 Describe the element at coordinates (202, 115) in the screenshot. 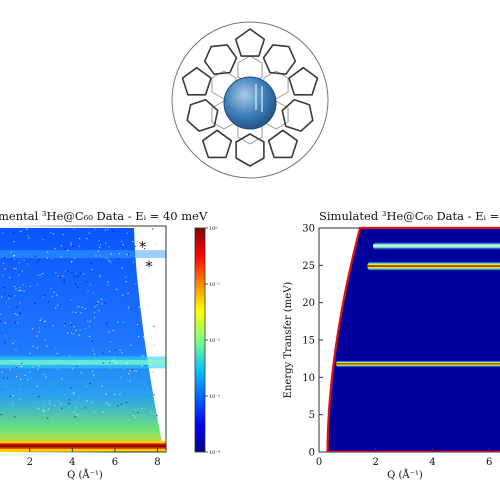

I see `cage-hexagon` at that location.